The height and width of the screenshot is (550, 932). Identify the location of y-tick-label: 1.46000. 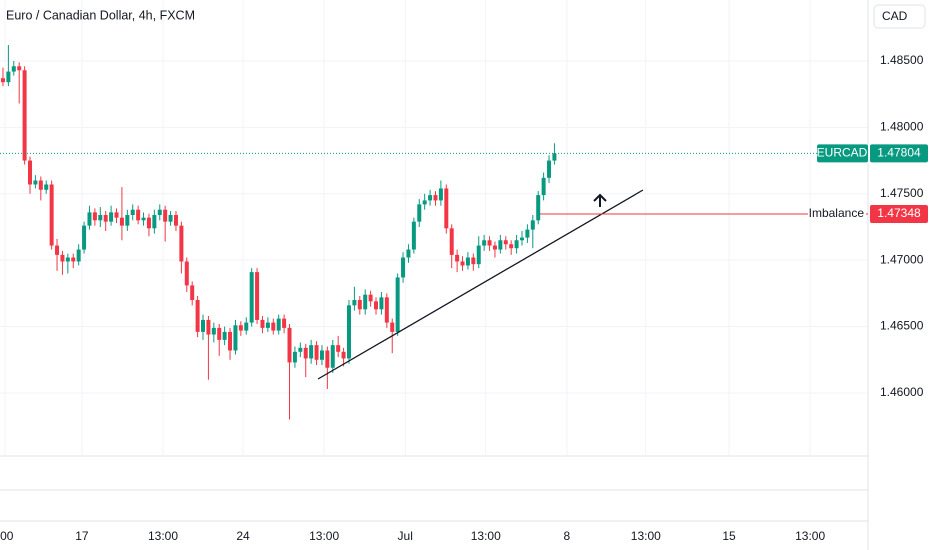
(902, 392).